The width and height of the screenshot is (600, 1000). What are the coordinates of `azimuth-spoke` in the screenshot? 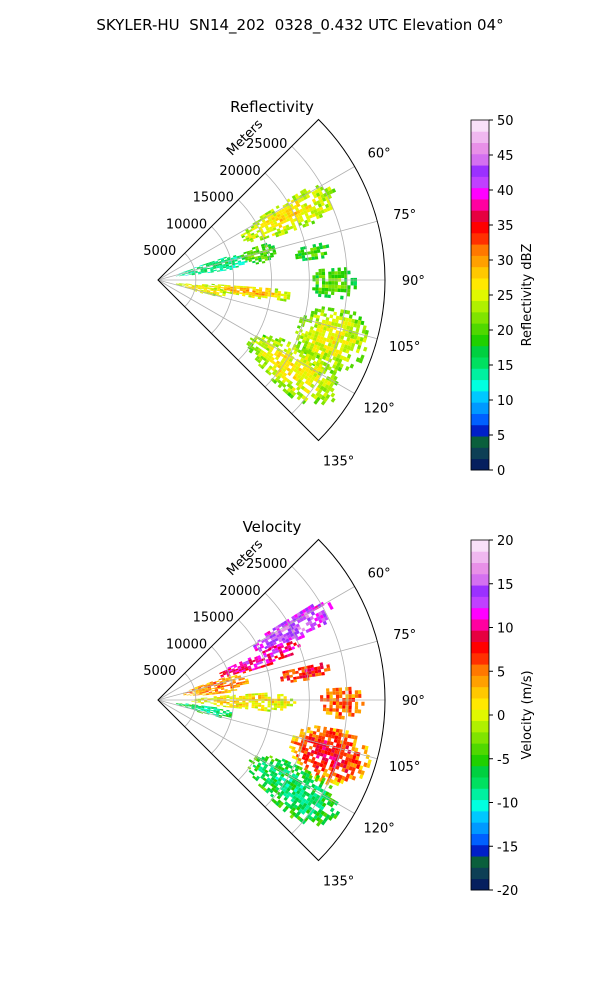 It's located at (256, 643).